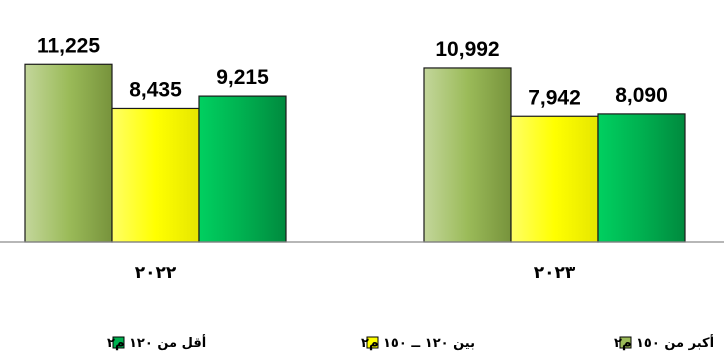  Describe the element at coordinates (664, 342) in the screenshot. I see `legend-label-1: أكبر من ١٥٠ م٢` at that location.